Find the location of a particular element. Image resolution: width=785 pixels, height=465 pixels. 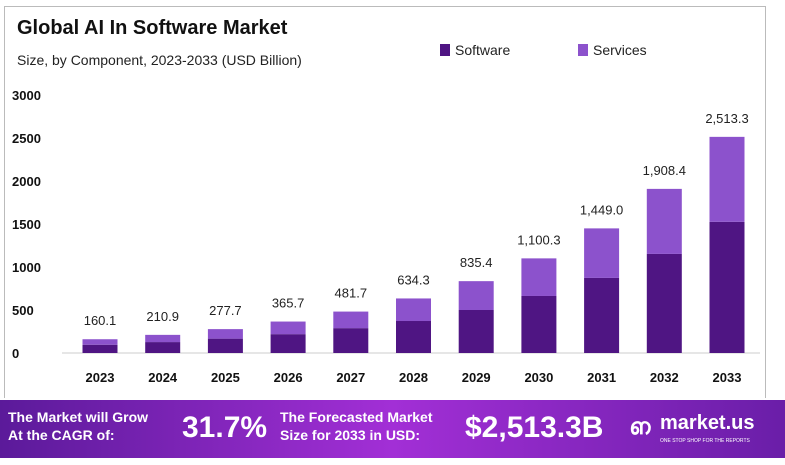

data-label: 1,449.0 is located at coordinates (601, 209).